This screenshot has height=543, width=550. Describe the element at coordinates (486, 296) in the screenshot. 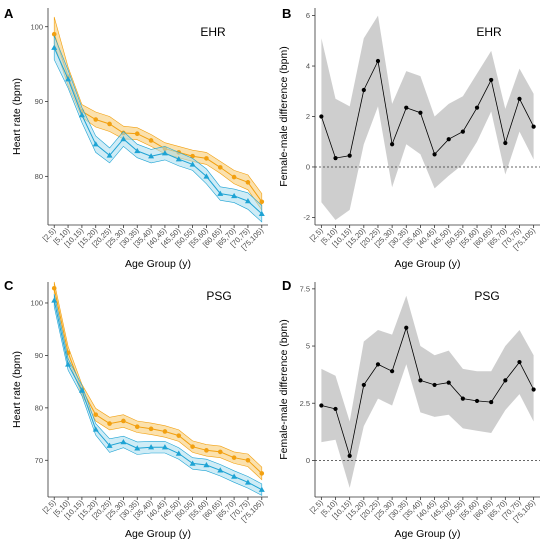

I see `panel-tag: PSG` at that location.